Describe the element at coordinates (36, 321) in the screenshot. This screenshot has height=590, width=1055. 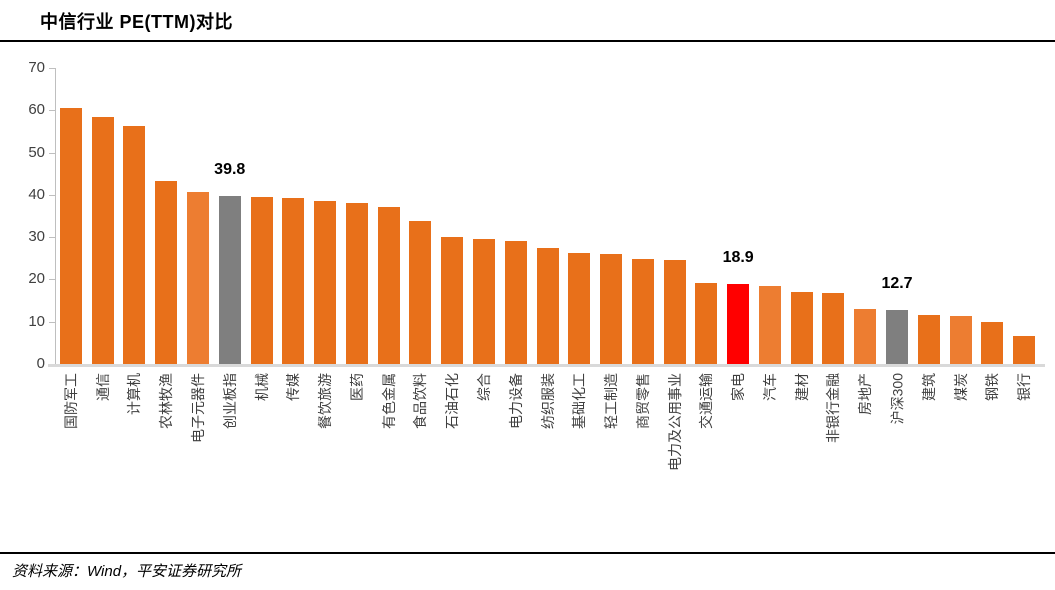
I see `y-axis-tick-label: 10` at that location.